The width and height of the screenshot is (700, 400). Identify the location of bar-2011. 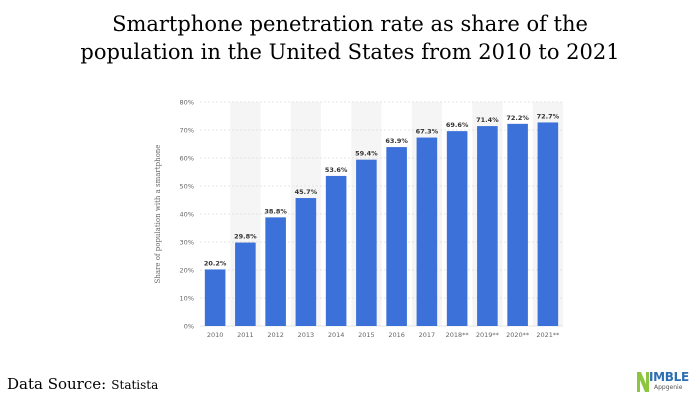
(245, 284).